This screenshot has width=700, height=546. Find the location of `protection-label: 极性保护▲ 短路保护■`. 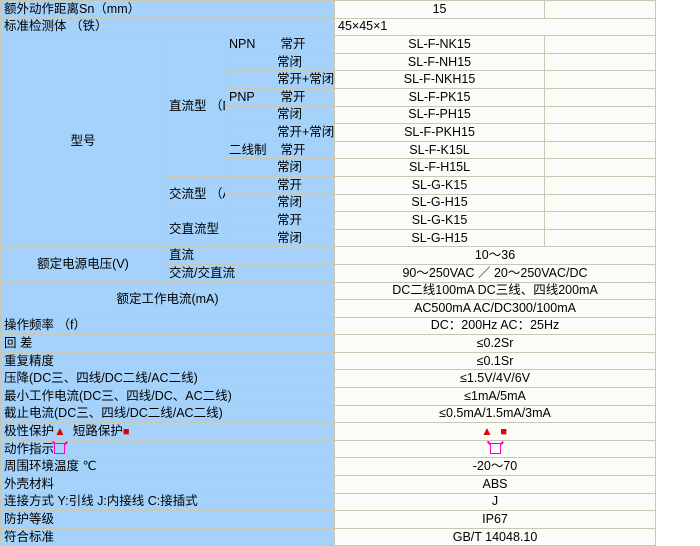

protection-label: 极性保护▲ 短路保护■ is located at coordinates (168, 431).